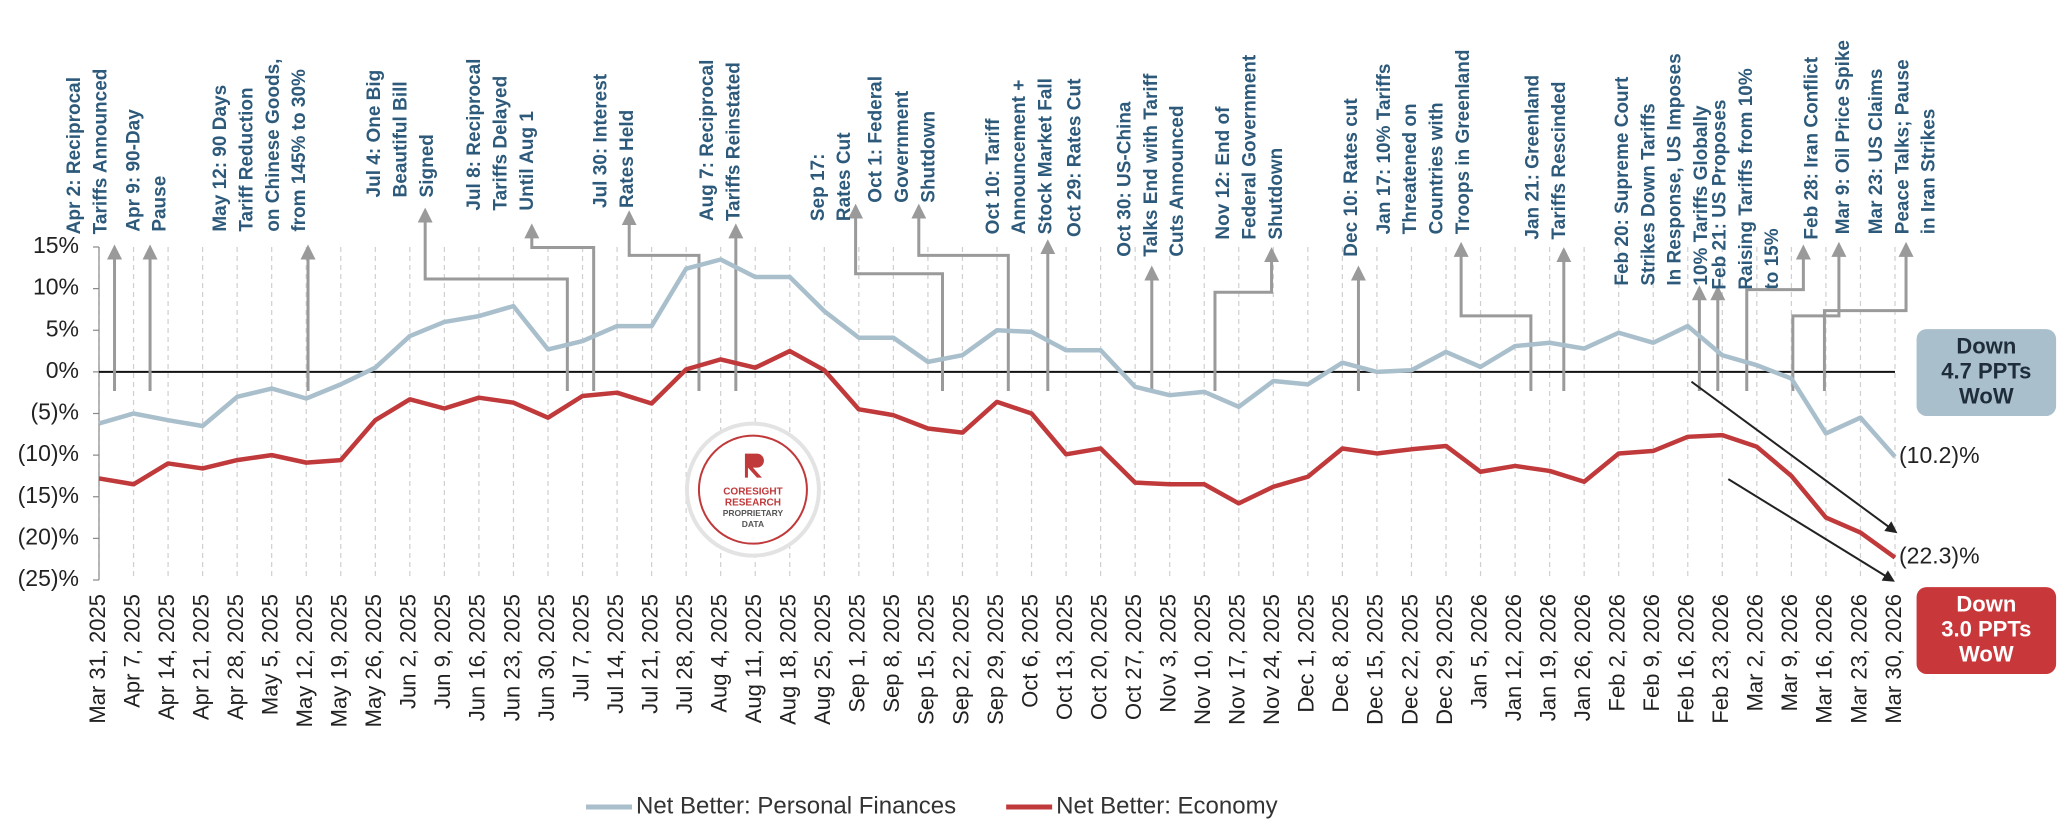 The height and width of the screenshot is (836, 2064). Describe the element at coordinates (220, 158) in the screenshot. I see `annotation-text: May 12: 90 Days` at that location.